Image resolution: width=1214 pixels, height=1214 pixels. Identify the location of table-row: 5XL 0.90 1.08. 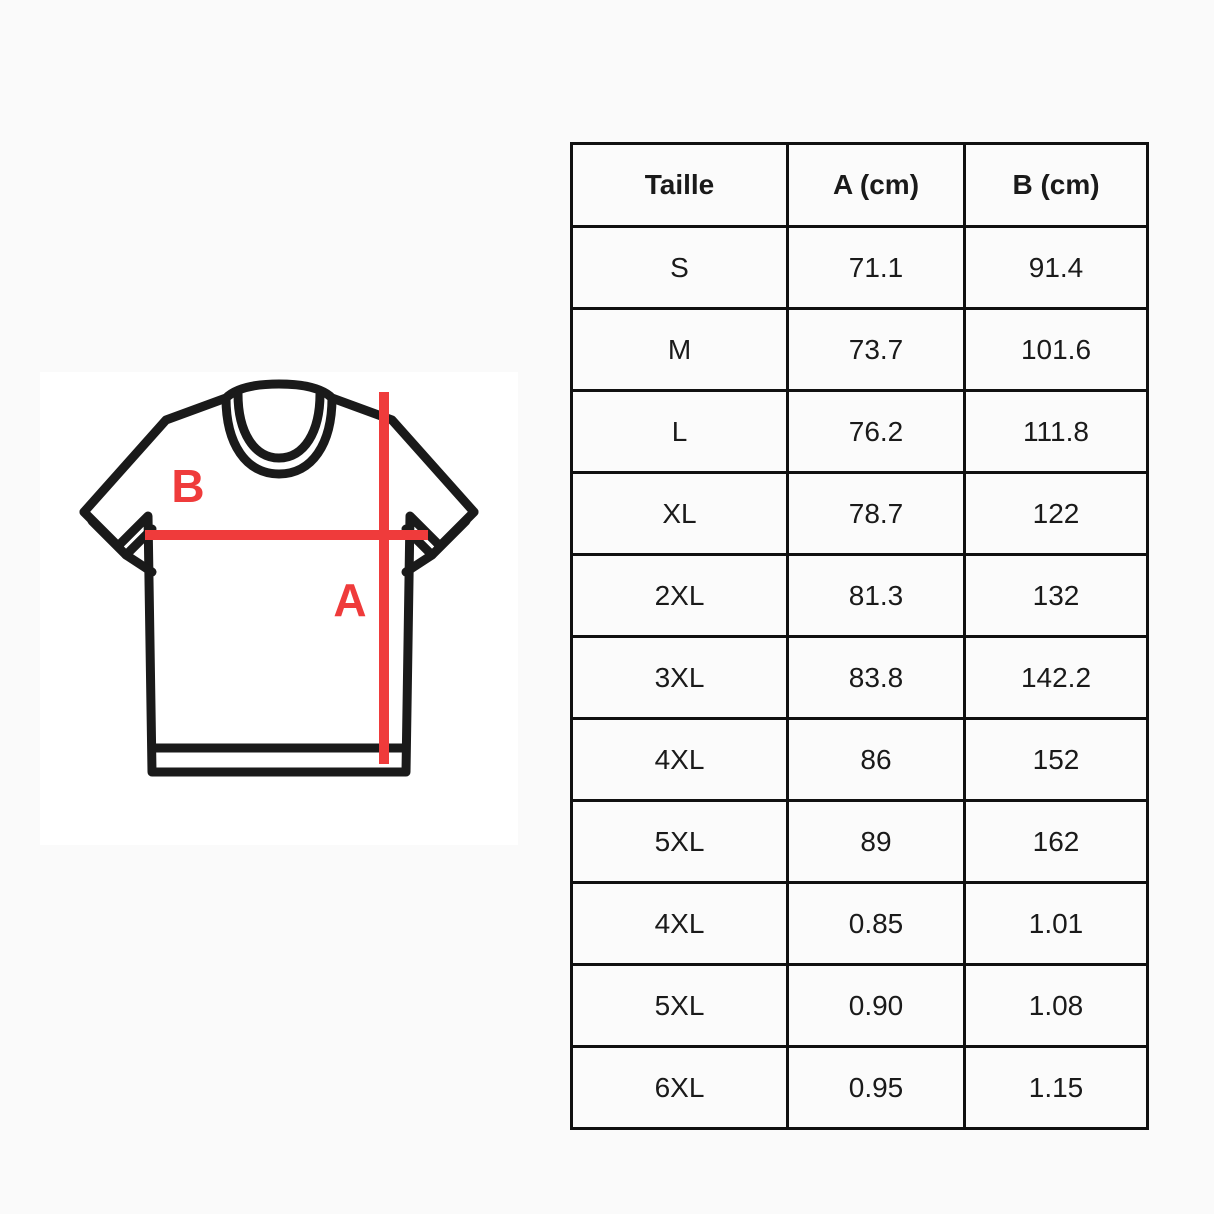
(859, 1005).